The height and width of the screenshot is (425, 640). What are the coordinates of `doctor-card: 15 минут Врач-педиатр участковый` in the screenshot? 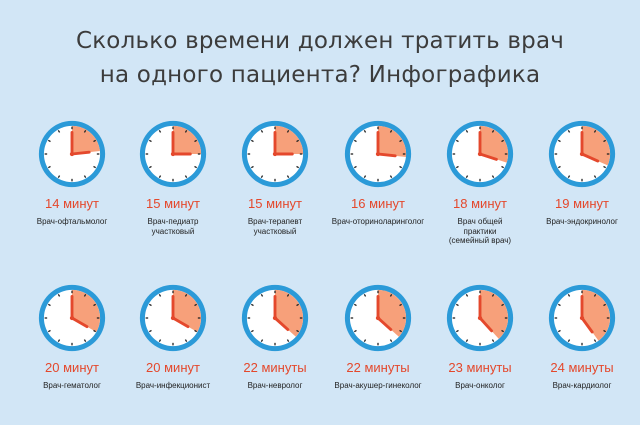 It's located at (173, 177).